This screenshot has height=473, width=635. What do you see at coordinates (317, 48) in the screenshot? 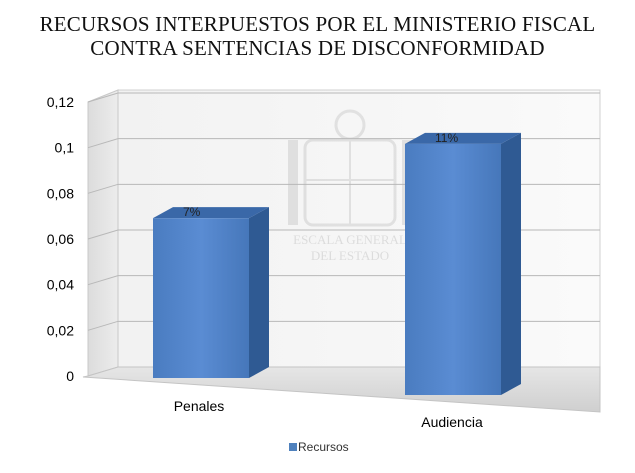
I see `chart-title-line-2: CONTRA SENTENCIAS DE DISCONFORMIDAD` at bounding box center [317, 48].